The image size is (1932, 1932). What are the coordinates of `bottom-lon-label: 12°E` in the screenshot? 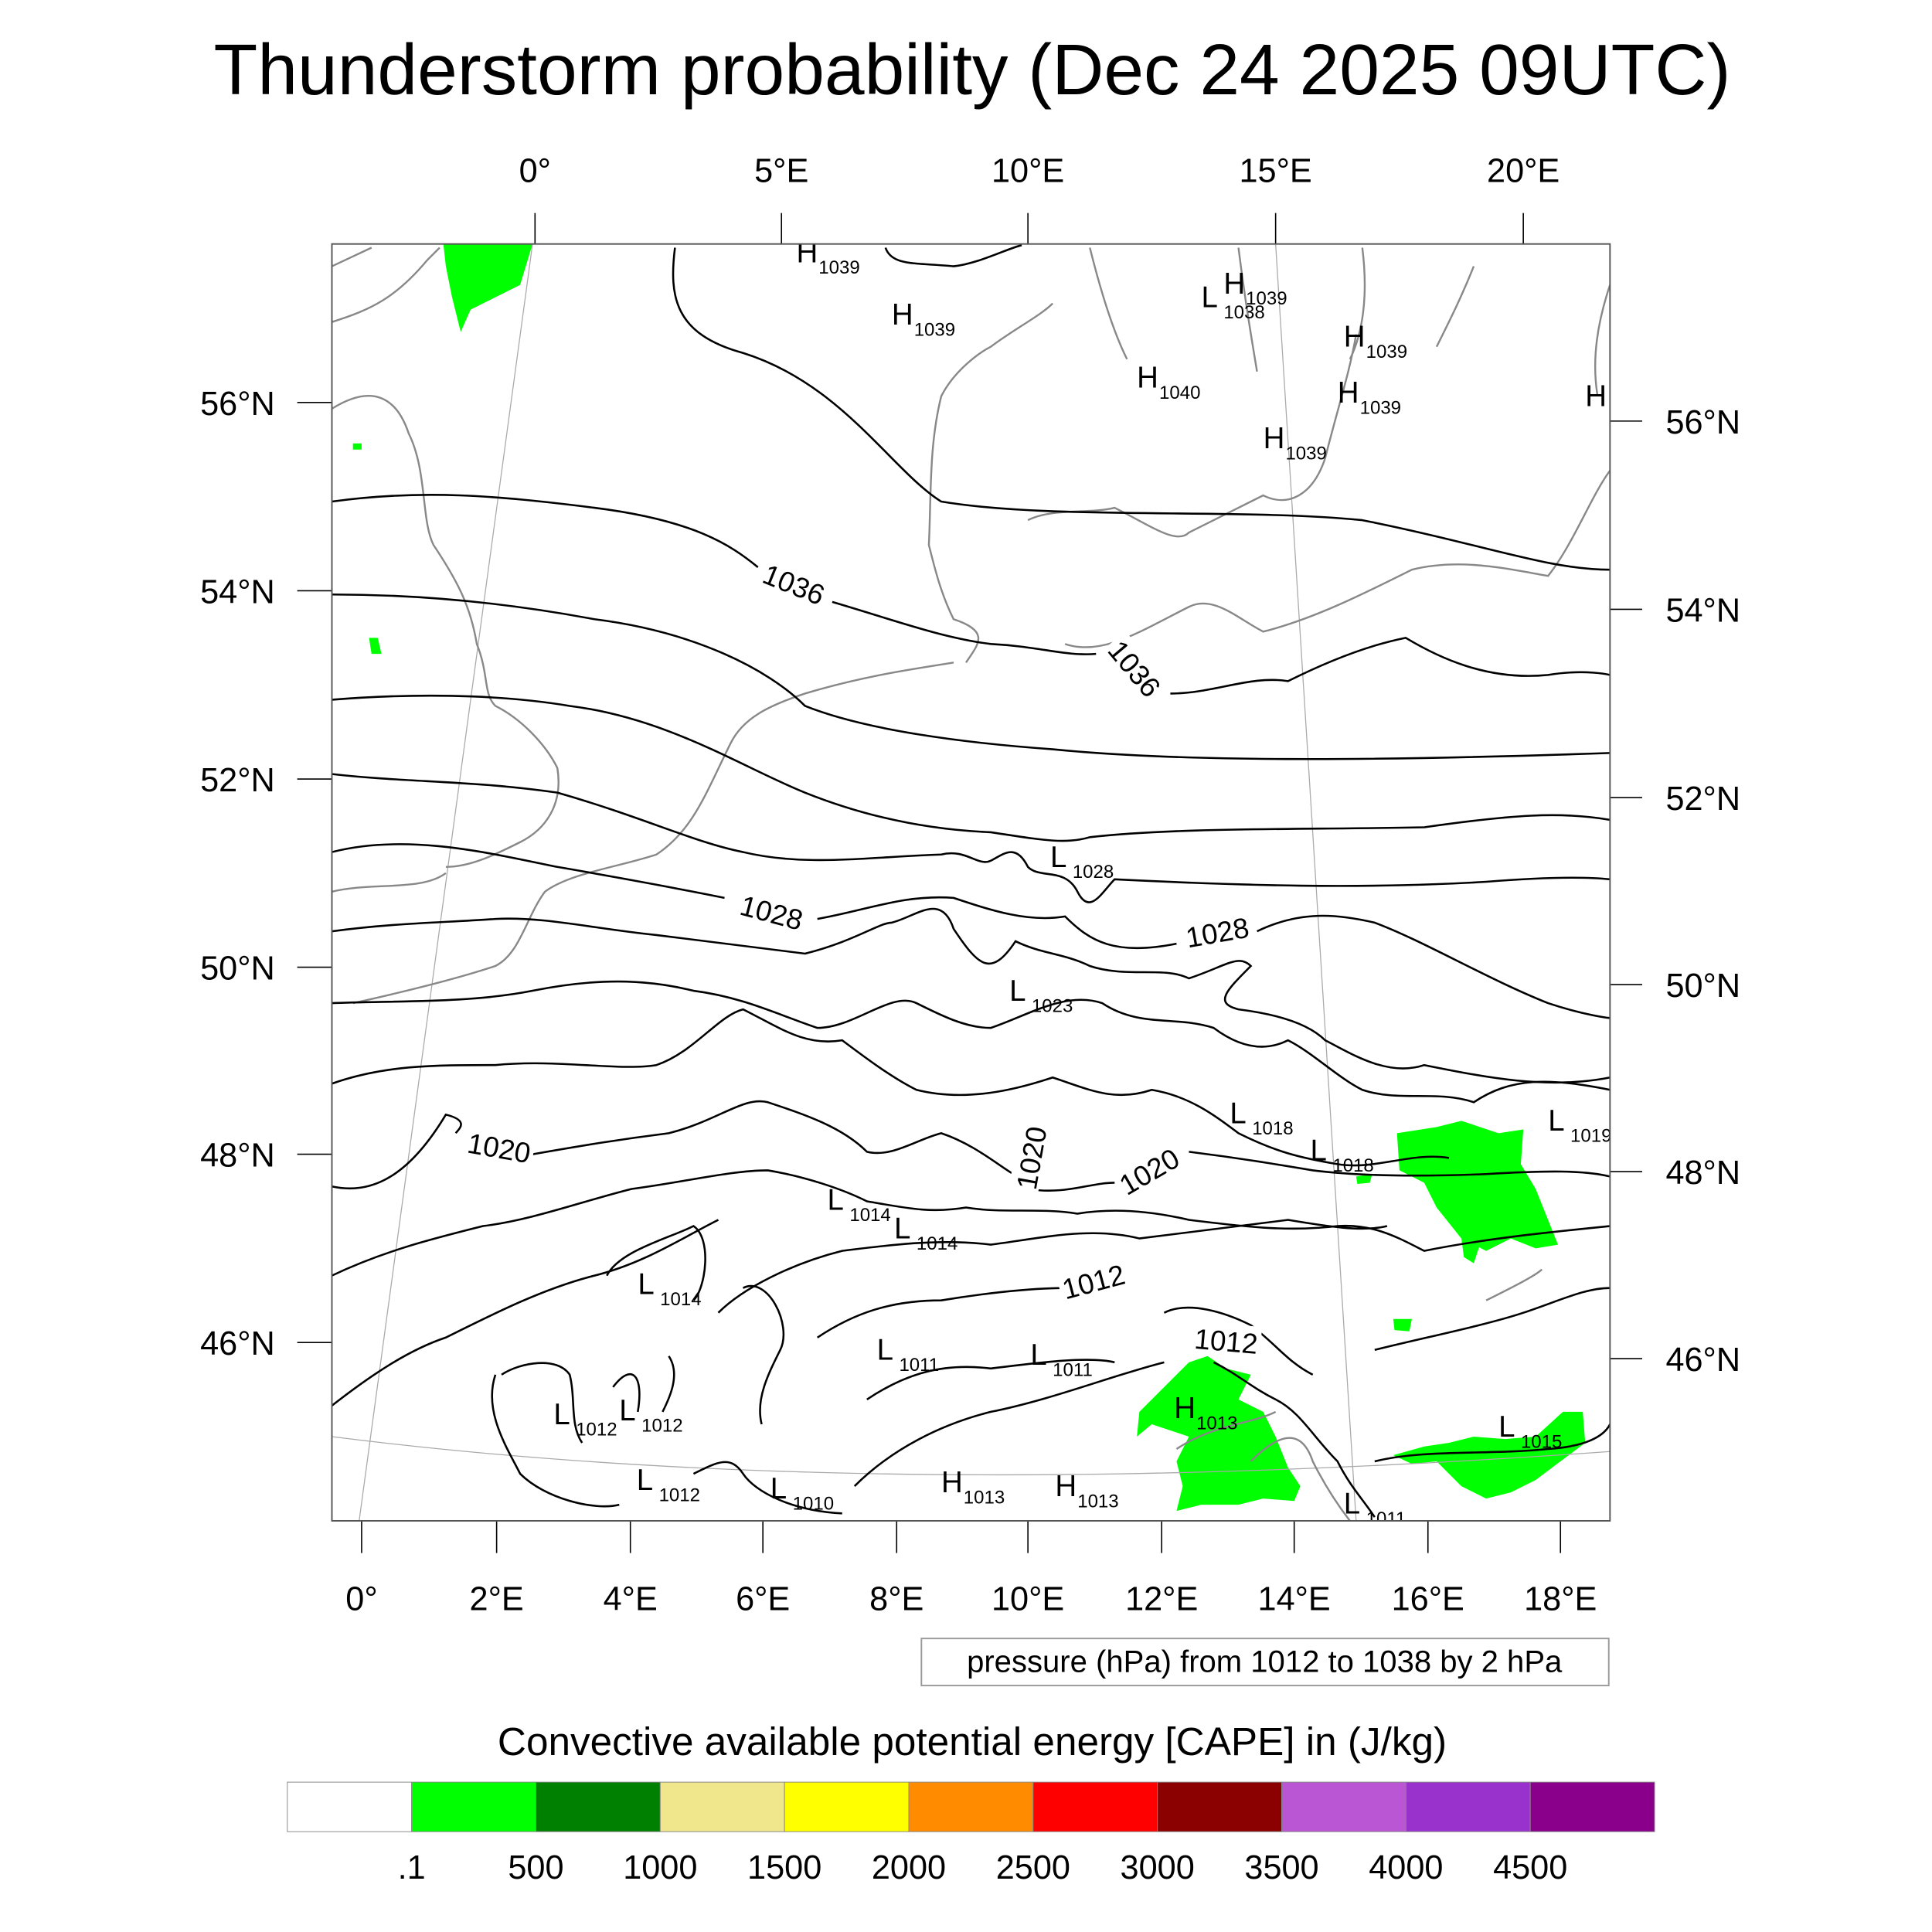 It's located at (1162, 1599).